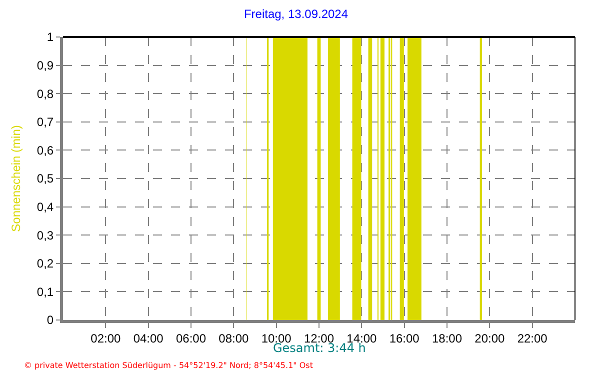 The image size is (592, 384). Describe the element at coordinates (45, 150) in the screenshot. I see `y-tick-label: 0,6` at that location.